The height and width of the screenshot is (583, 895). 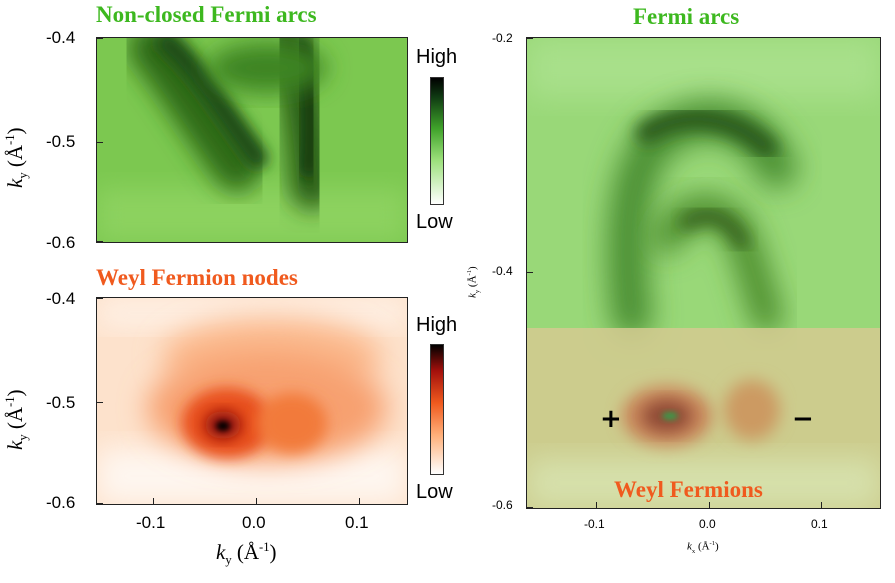 What do you see at coordinates (437, 57) in the screenshot?
I see `top-left-colorbar-high: High` at bounding box center [437, 57].